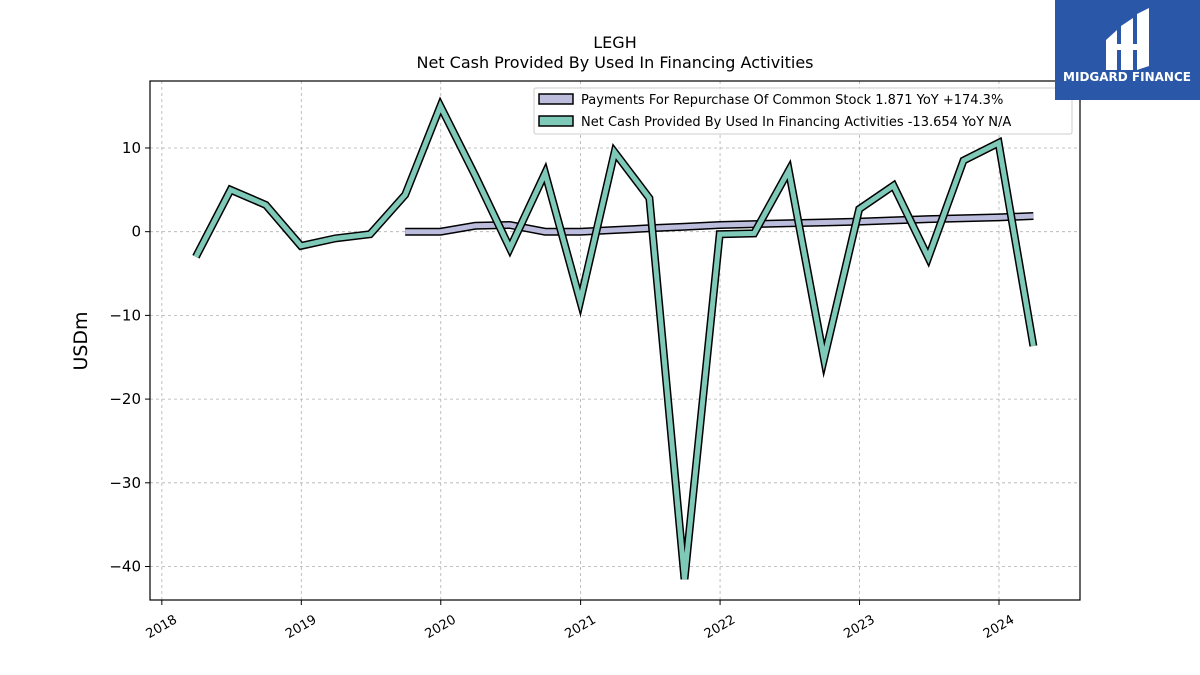 The width and height of the screenshot is (1200, 675). Describe the element at coordinates (136, 232) in the screenshot. I see `y-tick-label: 0` at that location.